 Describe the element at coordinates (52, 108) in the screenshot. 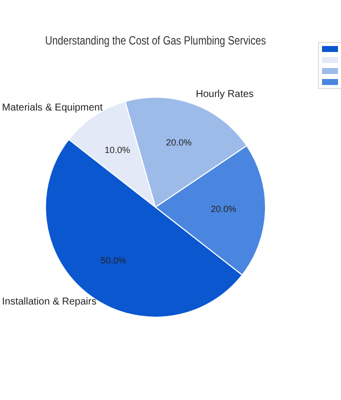

I see `slice-label: Materials & Equipment` at that location.